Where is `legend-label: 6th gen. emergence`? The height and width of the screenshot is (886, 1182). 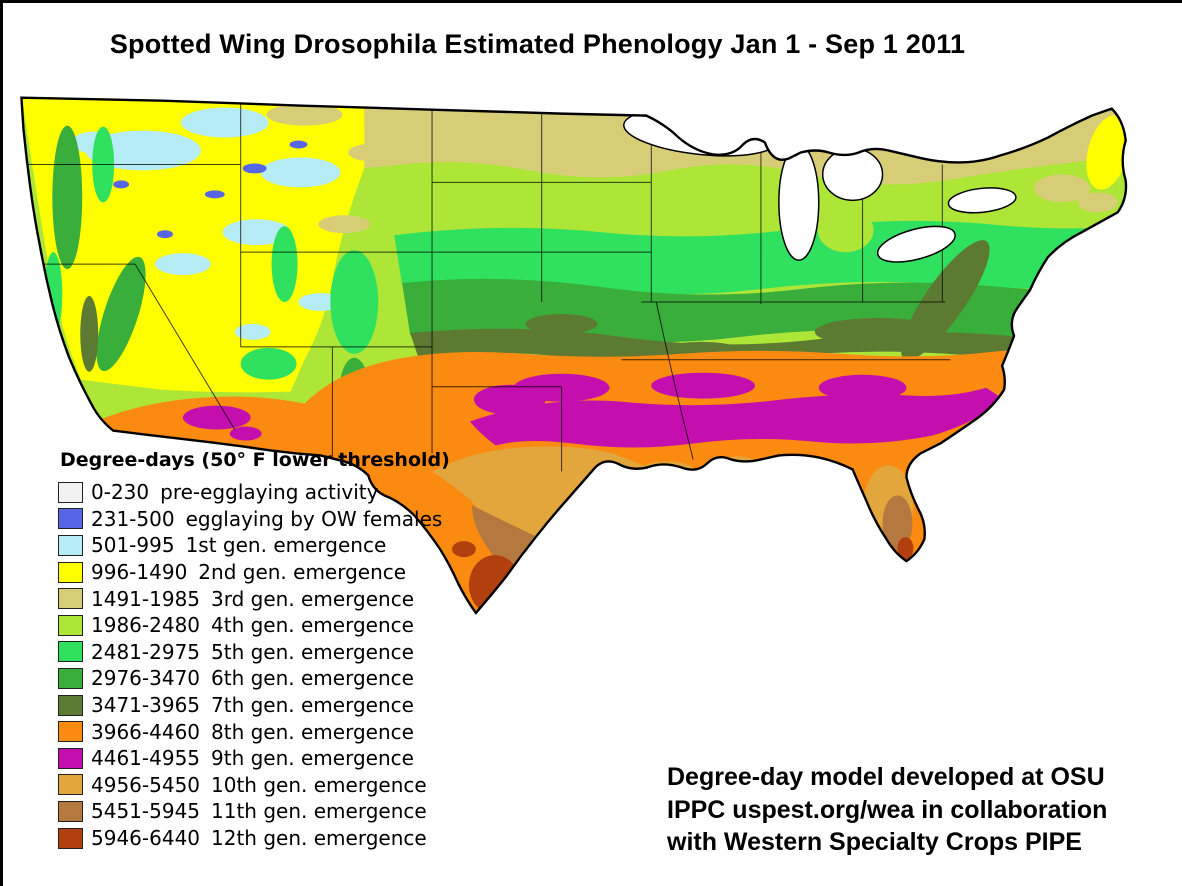 legend-label: 6th gen. emergence is located at coordinates (312, 678).